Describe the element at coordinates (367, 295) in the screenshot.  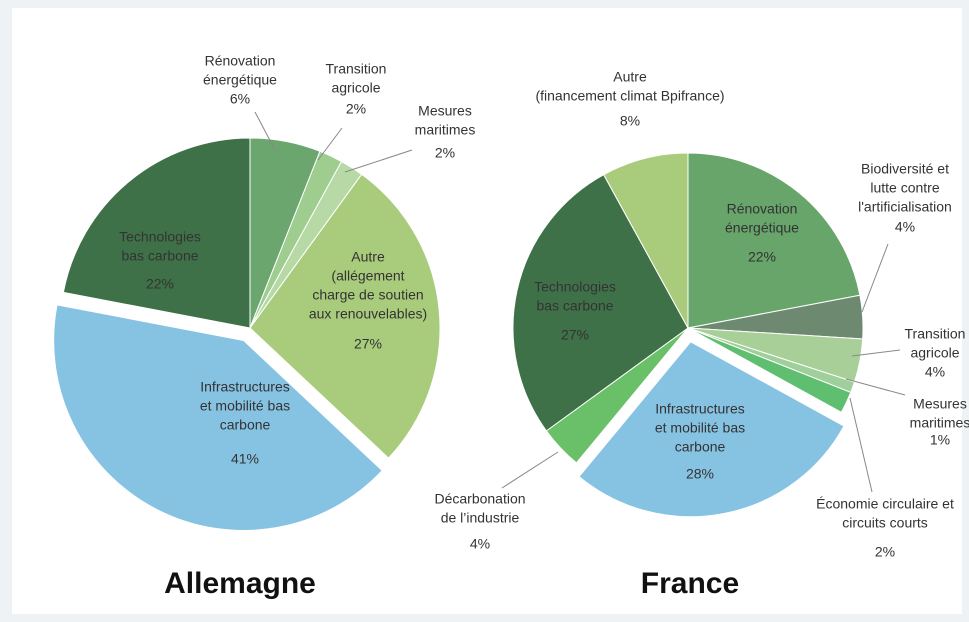
I see `slice-label: charge de soutien` at that location.